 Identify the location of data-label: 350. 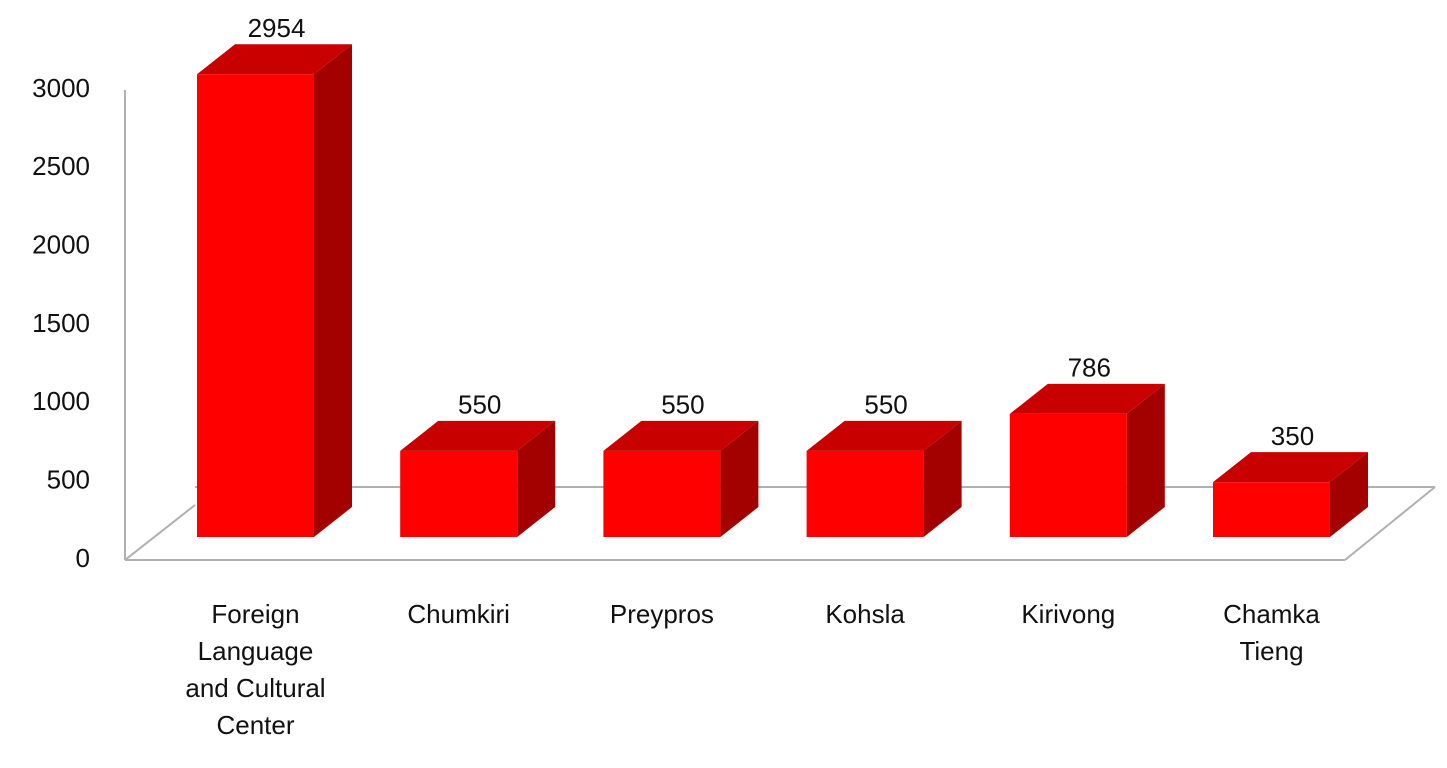
(1292, 436).